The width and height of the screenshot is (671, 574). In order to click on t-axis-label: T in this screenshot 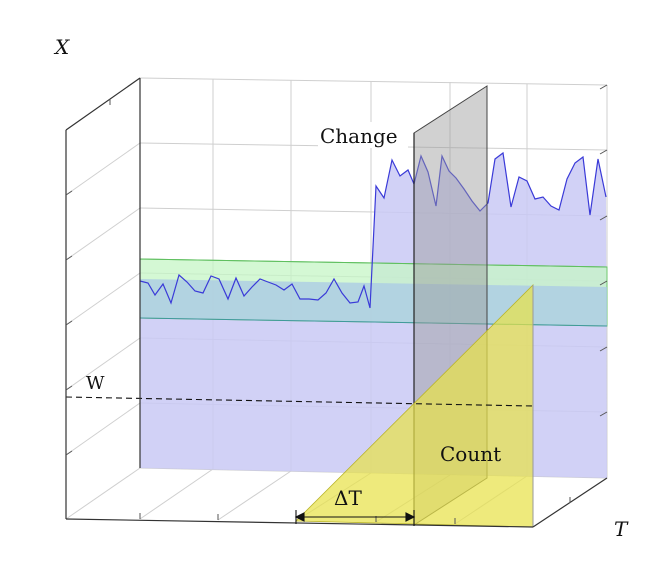, I will do `click(621, 529)`.